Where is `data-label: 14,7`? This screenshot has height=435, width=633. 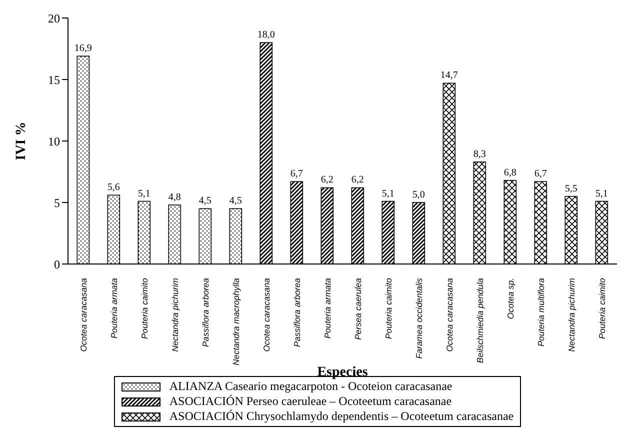
data-label: 14,7 is located at coordinates (449, 76).